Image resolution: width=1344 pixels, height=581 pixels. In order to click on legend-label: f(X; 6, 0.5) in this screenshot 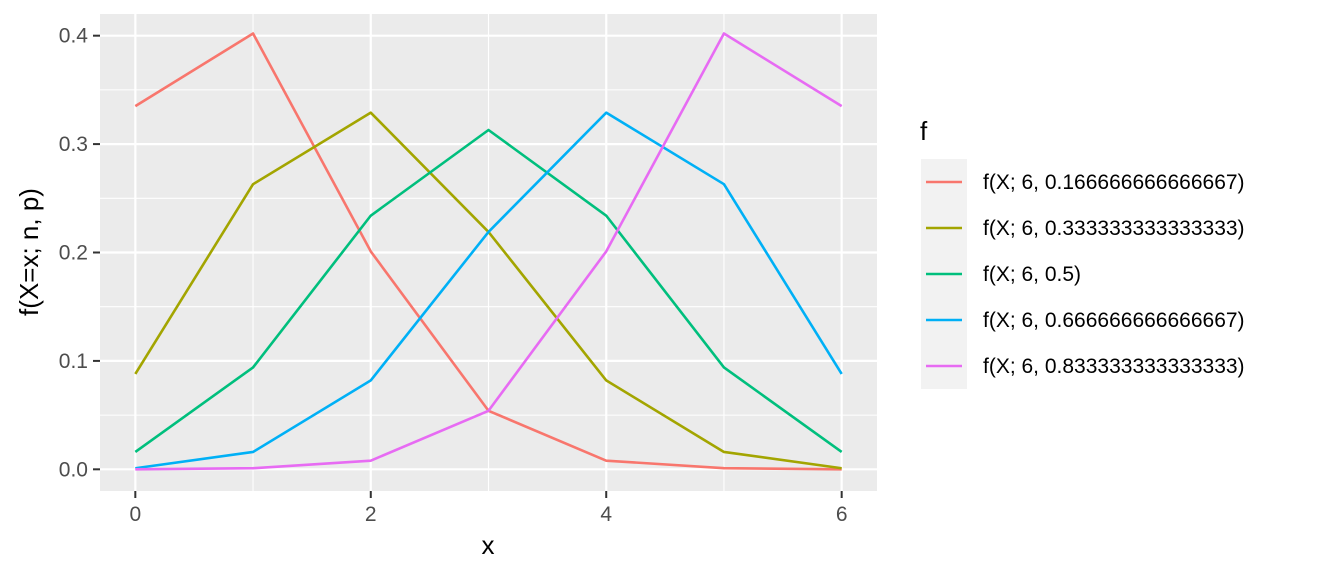, I will do `click(1032, 274)`.